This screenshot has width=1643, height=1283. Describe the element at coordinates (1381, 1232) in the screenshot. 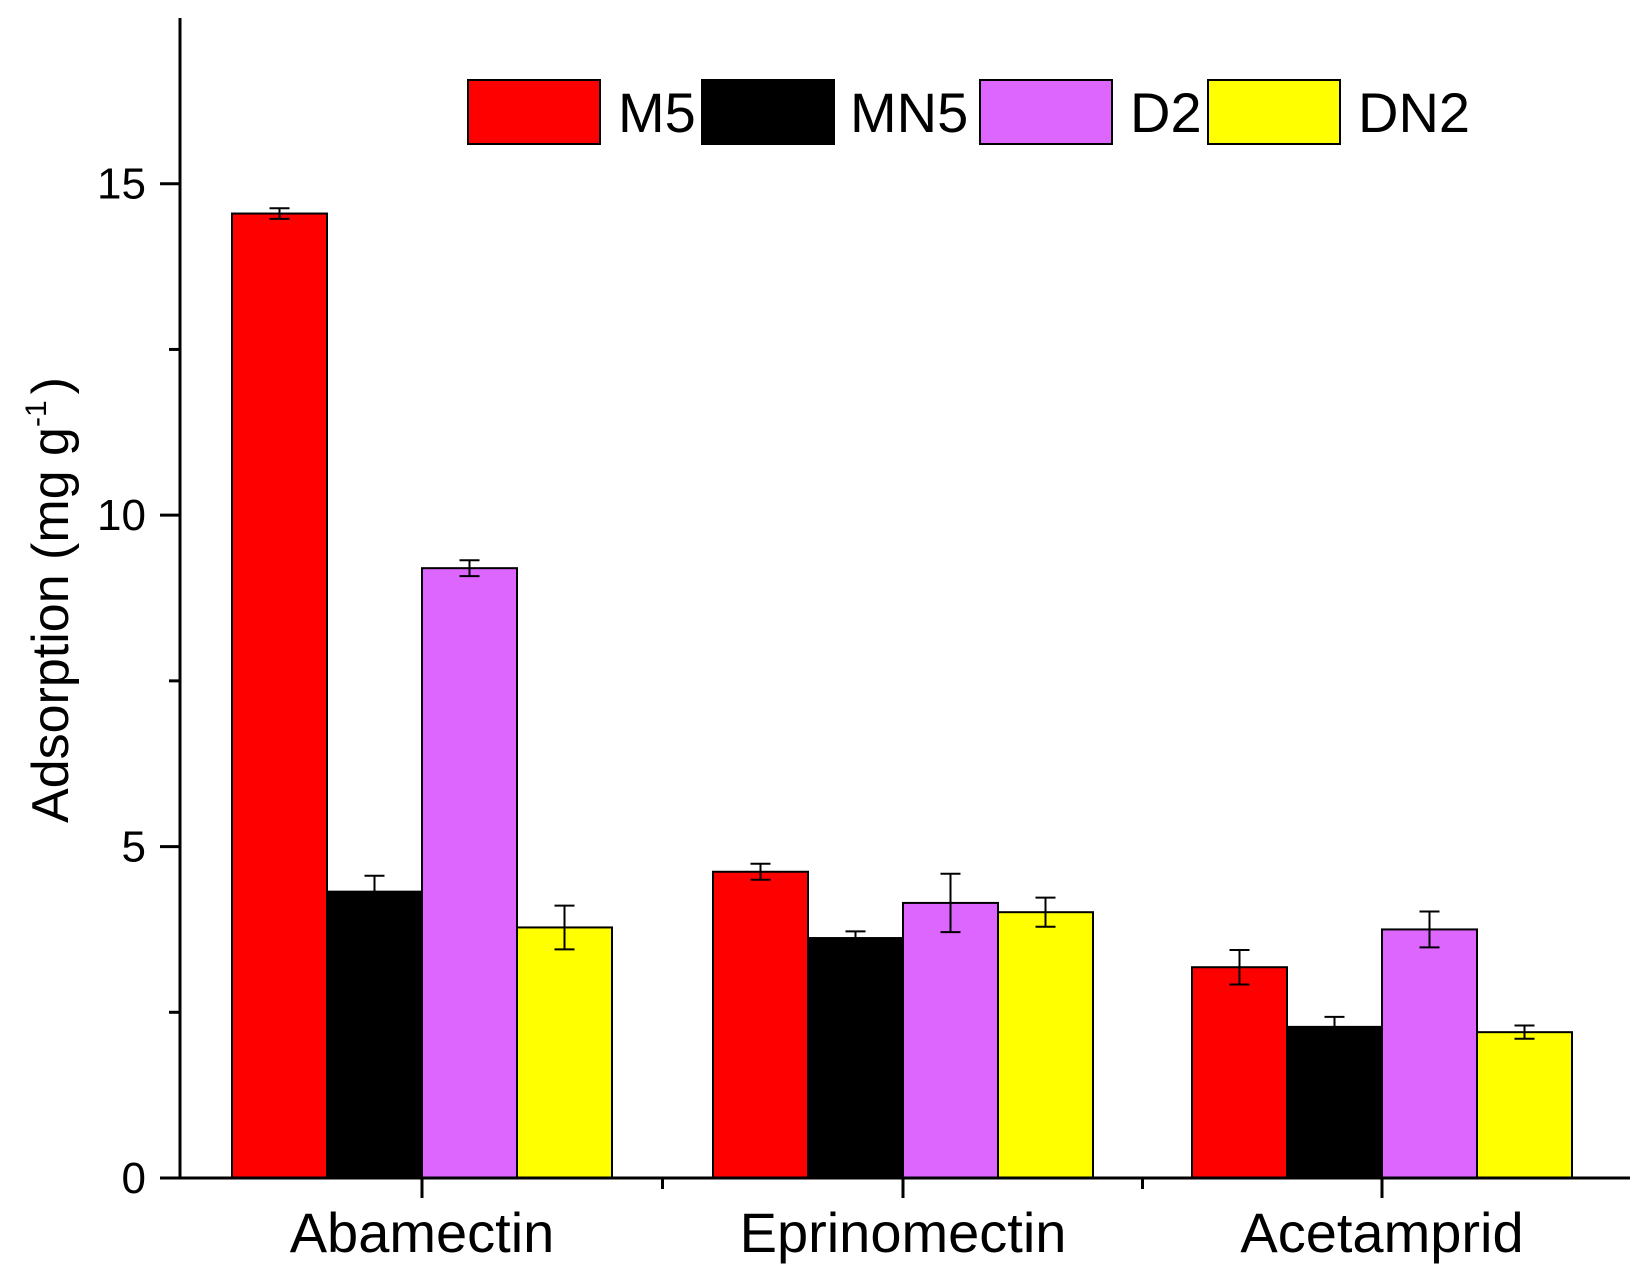

I see `x-tick-label-acetamprid: Acetamprid` at that location.